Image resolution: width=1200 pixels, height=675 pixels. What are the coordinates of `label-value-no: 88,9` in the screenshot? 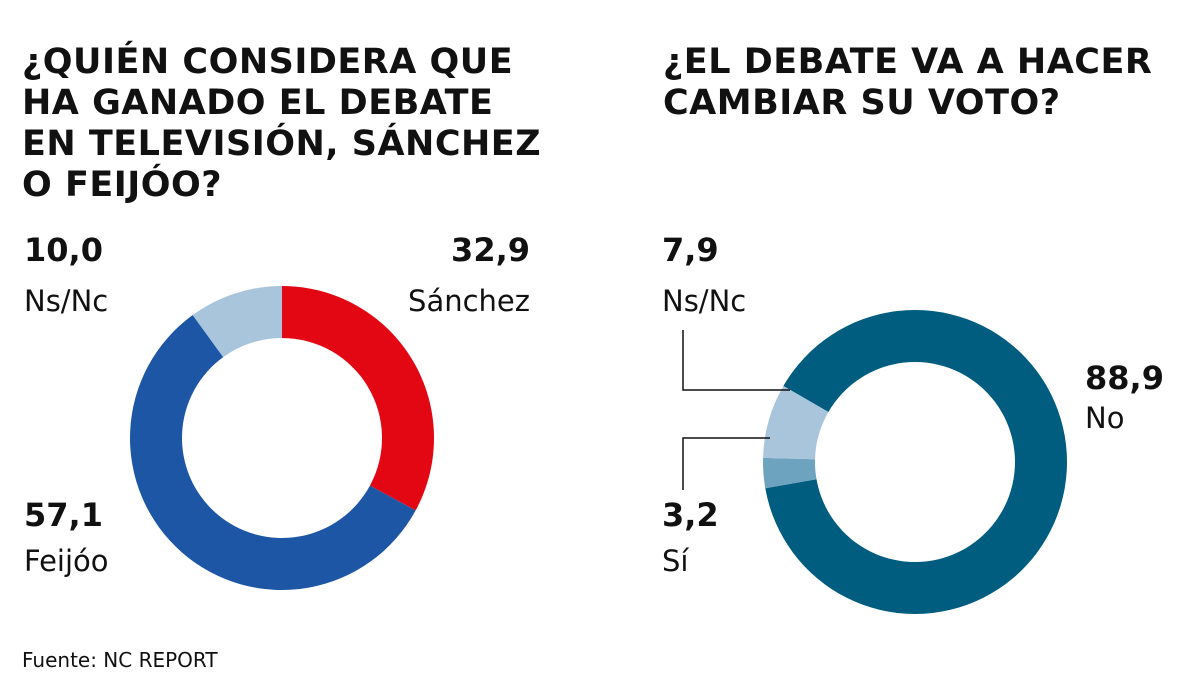 It's located at (1124, 378).